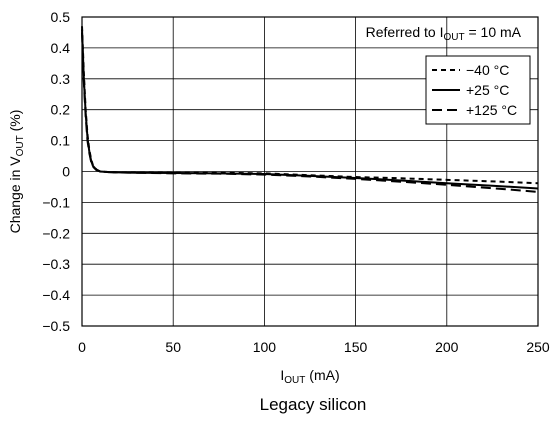 The width and height of the screenshot is (555, 424). I want to click on y-tick-label: 0.3, so click(61, 79).